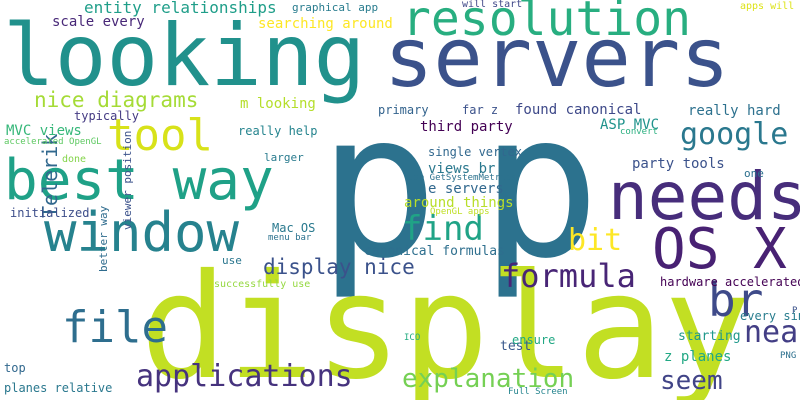  What do you see at coordinates (538, 392) in the screenshot?
I see `cloud-word: Full Screen` at bounding box center [538, 392].